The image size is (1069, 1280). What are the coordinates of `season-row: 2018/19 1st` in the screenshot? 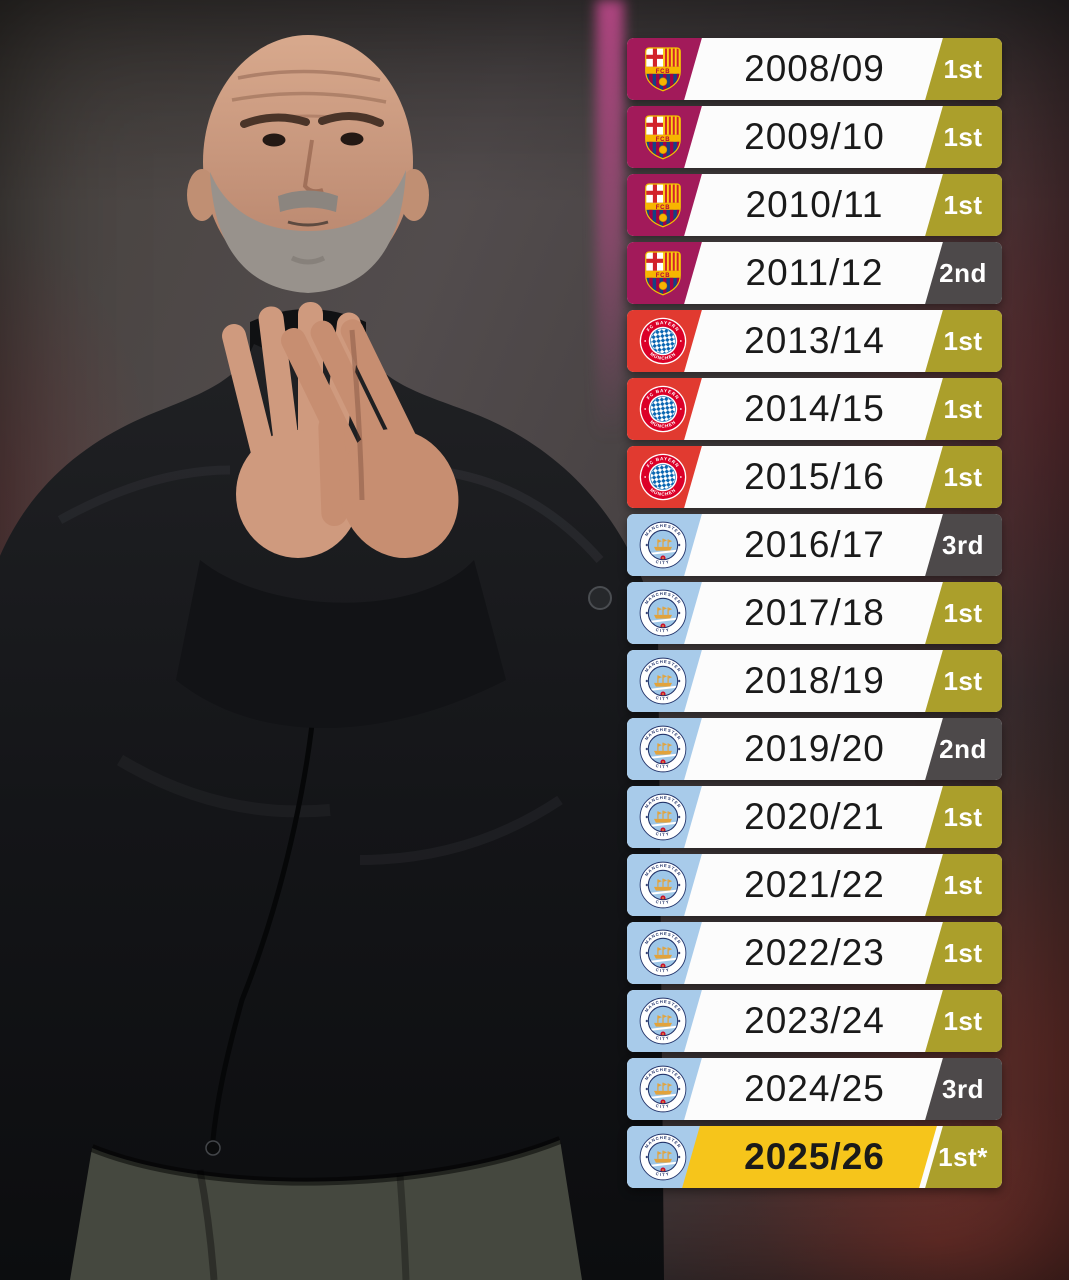 It's located at (814, 681).